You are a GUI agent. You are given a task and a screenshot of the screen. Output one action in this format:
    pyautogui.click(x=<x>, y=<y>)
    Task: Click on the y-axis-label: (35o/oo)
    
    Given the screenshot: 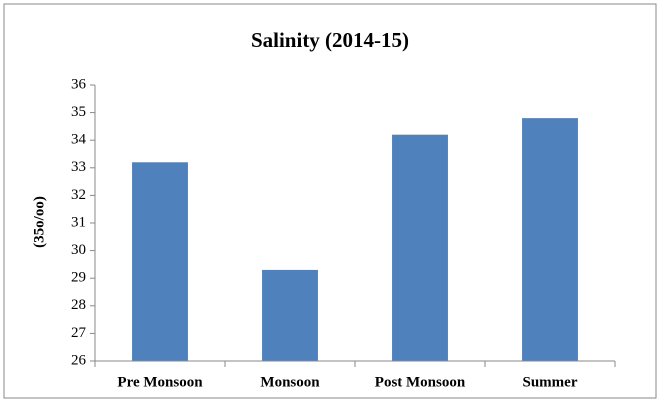 What is the action you would take?
    pyautogui.click(x=39, y=222)
    